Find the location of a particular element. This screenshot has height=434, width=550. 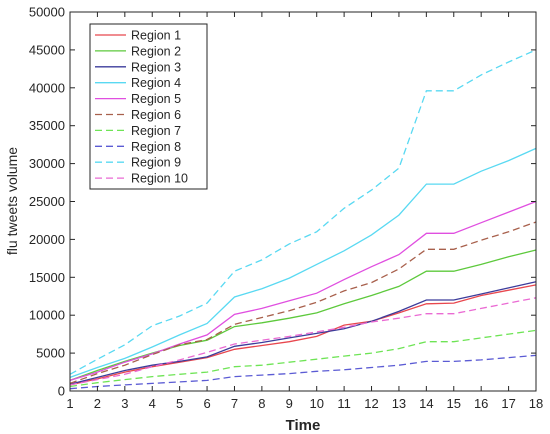

y-tick-label: 30000 is located at coordinates (47, 163).